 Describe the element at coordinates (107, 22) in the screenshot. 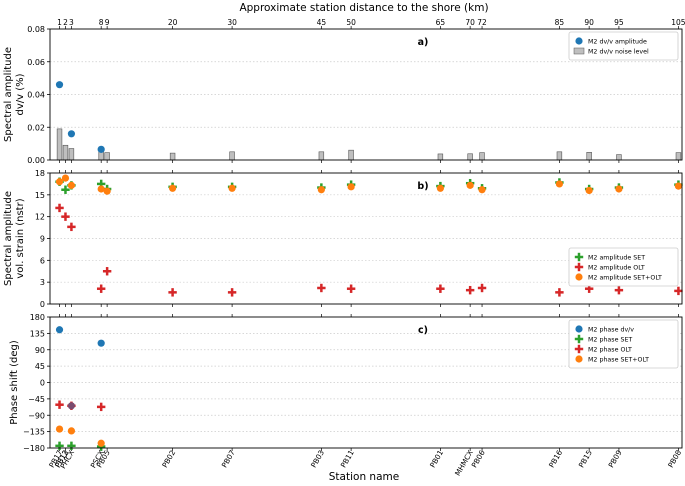

I see `top-tick-label: 9` at that location.